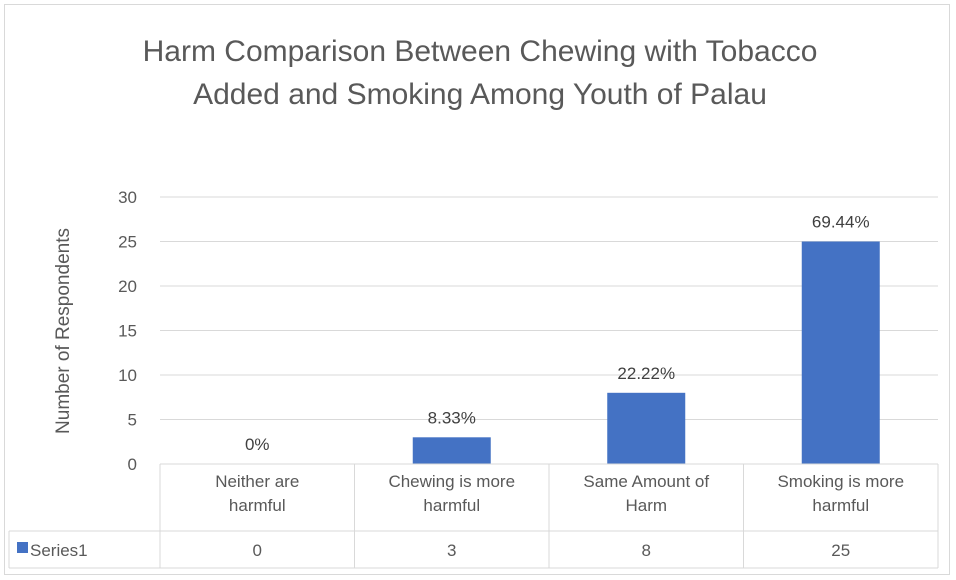 The height and width of the screenshot is (580, 956). What do you see at coordinates (840, 481) in the screenshot?
I see `category-label: Smoking is more` at bounding box center [840, 481].